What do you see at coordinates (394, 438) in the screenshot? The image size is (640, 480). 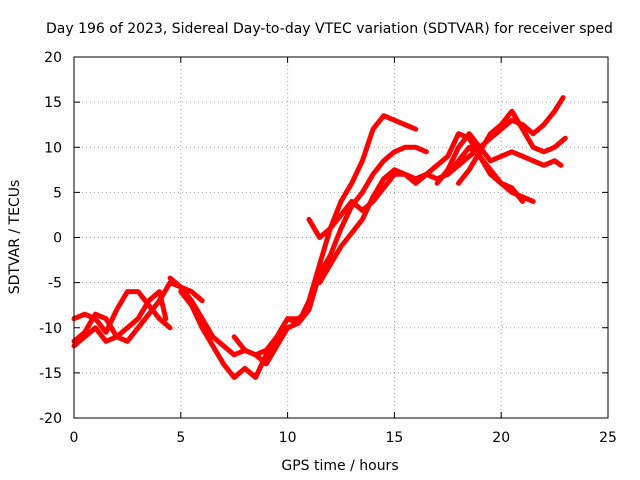 I see `x-tick-label: 15` at bounding box center [394, 438].